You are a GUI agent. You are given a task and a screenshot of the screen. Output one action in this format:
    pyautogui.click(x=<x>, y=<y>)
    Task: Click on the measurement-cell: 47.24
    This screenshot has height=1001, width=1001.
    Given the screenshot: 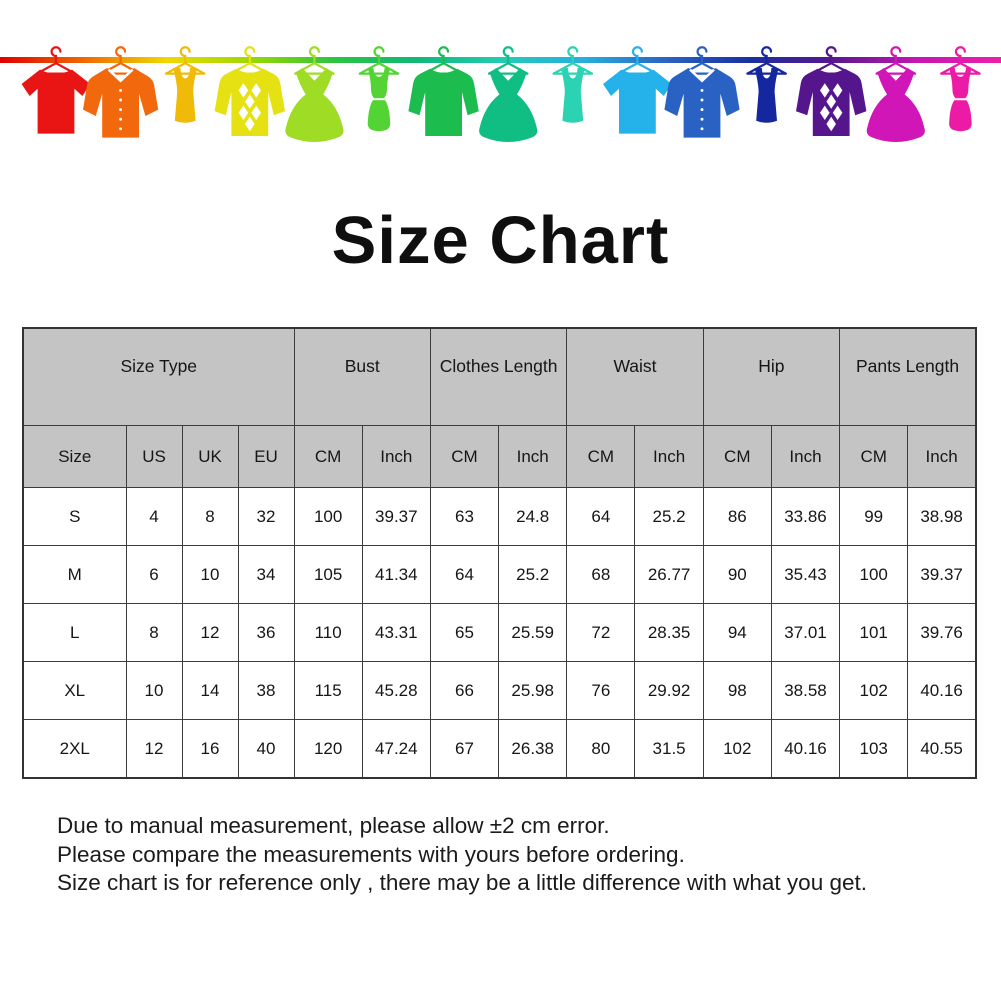 What is the action you would take?
    pyautogui.click(x=396, y=749)
    